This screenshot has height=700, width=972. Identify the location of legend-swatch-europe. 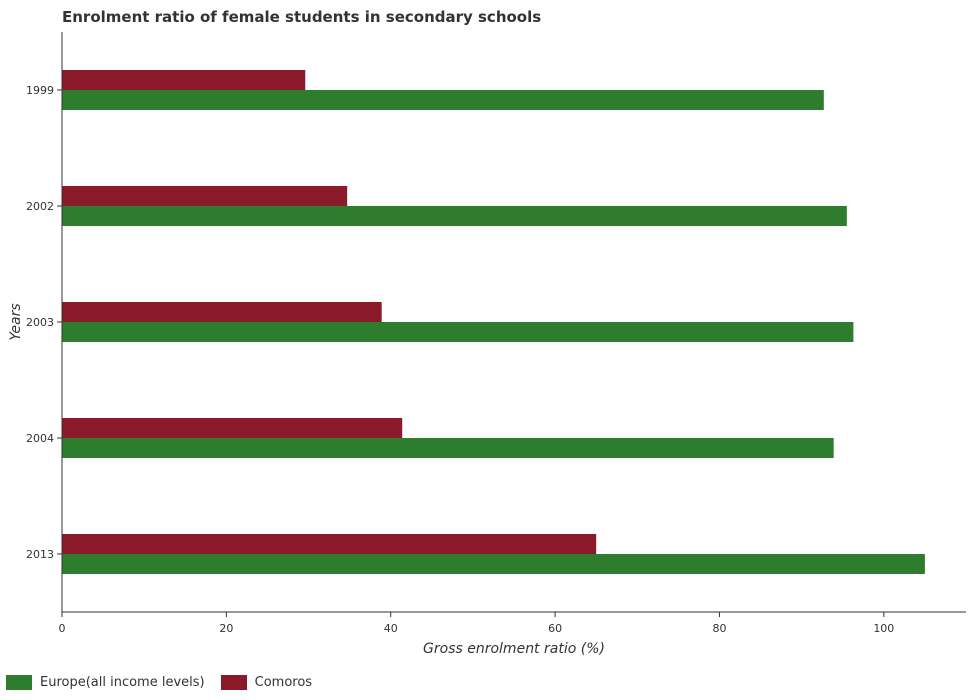
(19, 682).